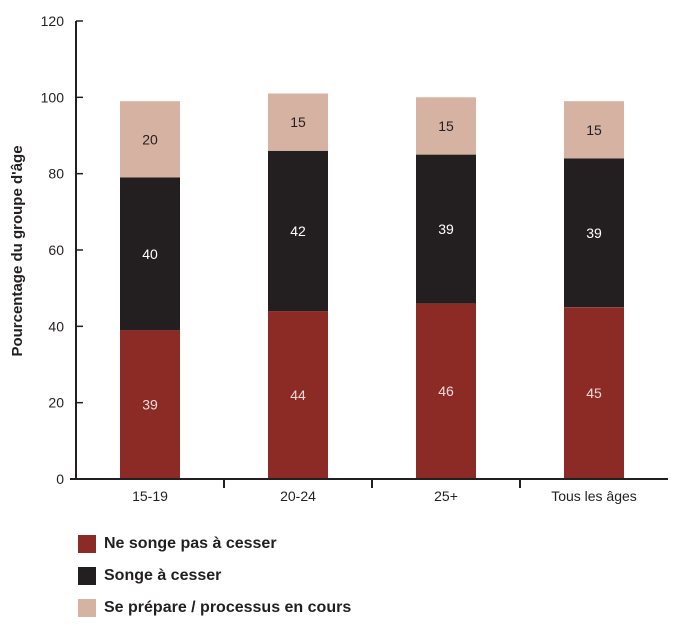  What do you see at coordinates (446, 496) in the screenshot?
I see `x-tick-label: 25+` at bounding box center [446, 496].